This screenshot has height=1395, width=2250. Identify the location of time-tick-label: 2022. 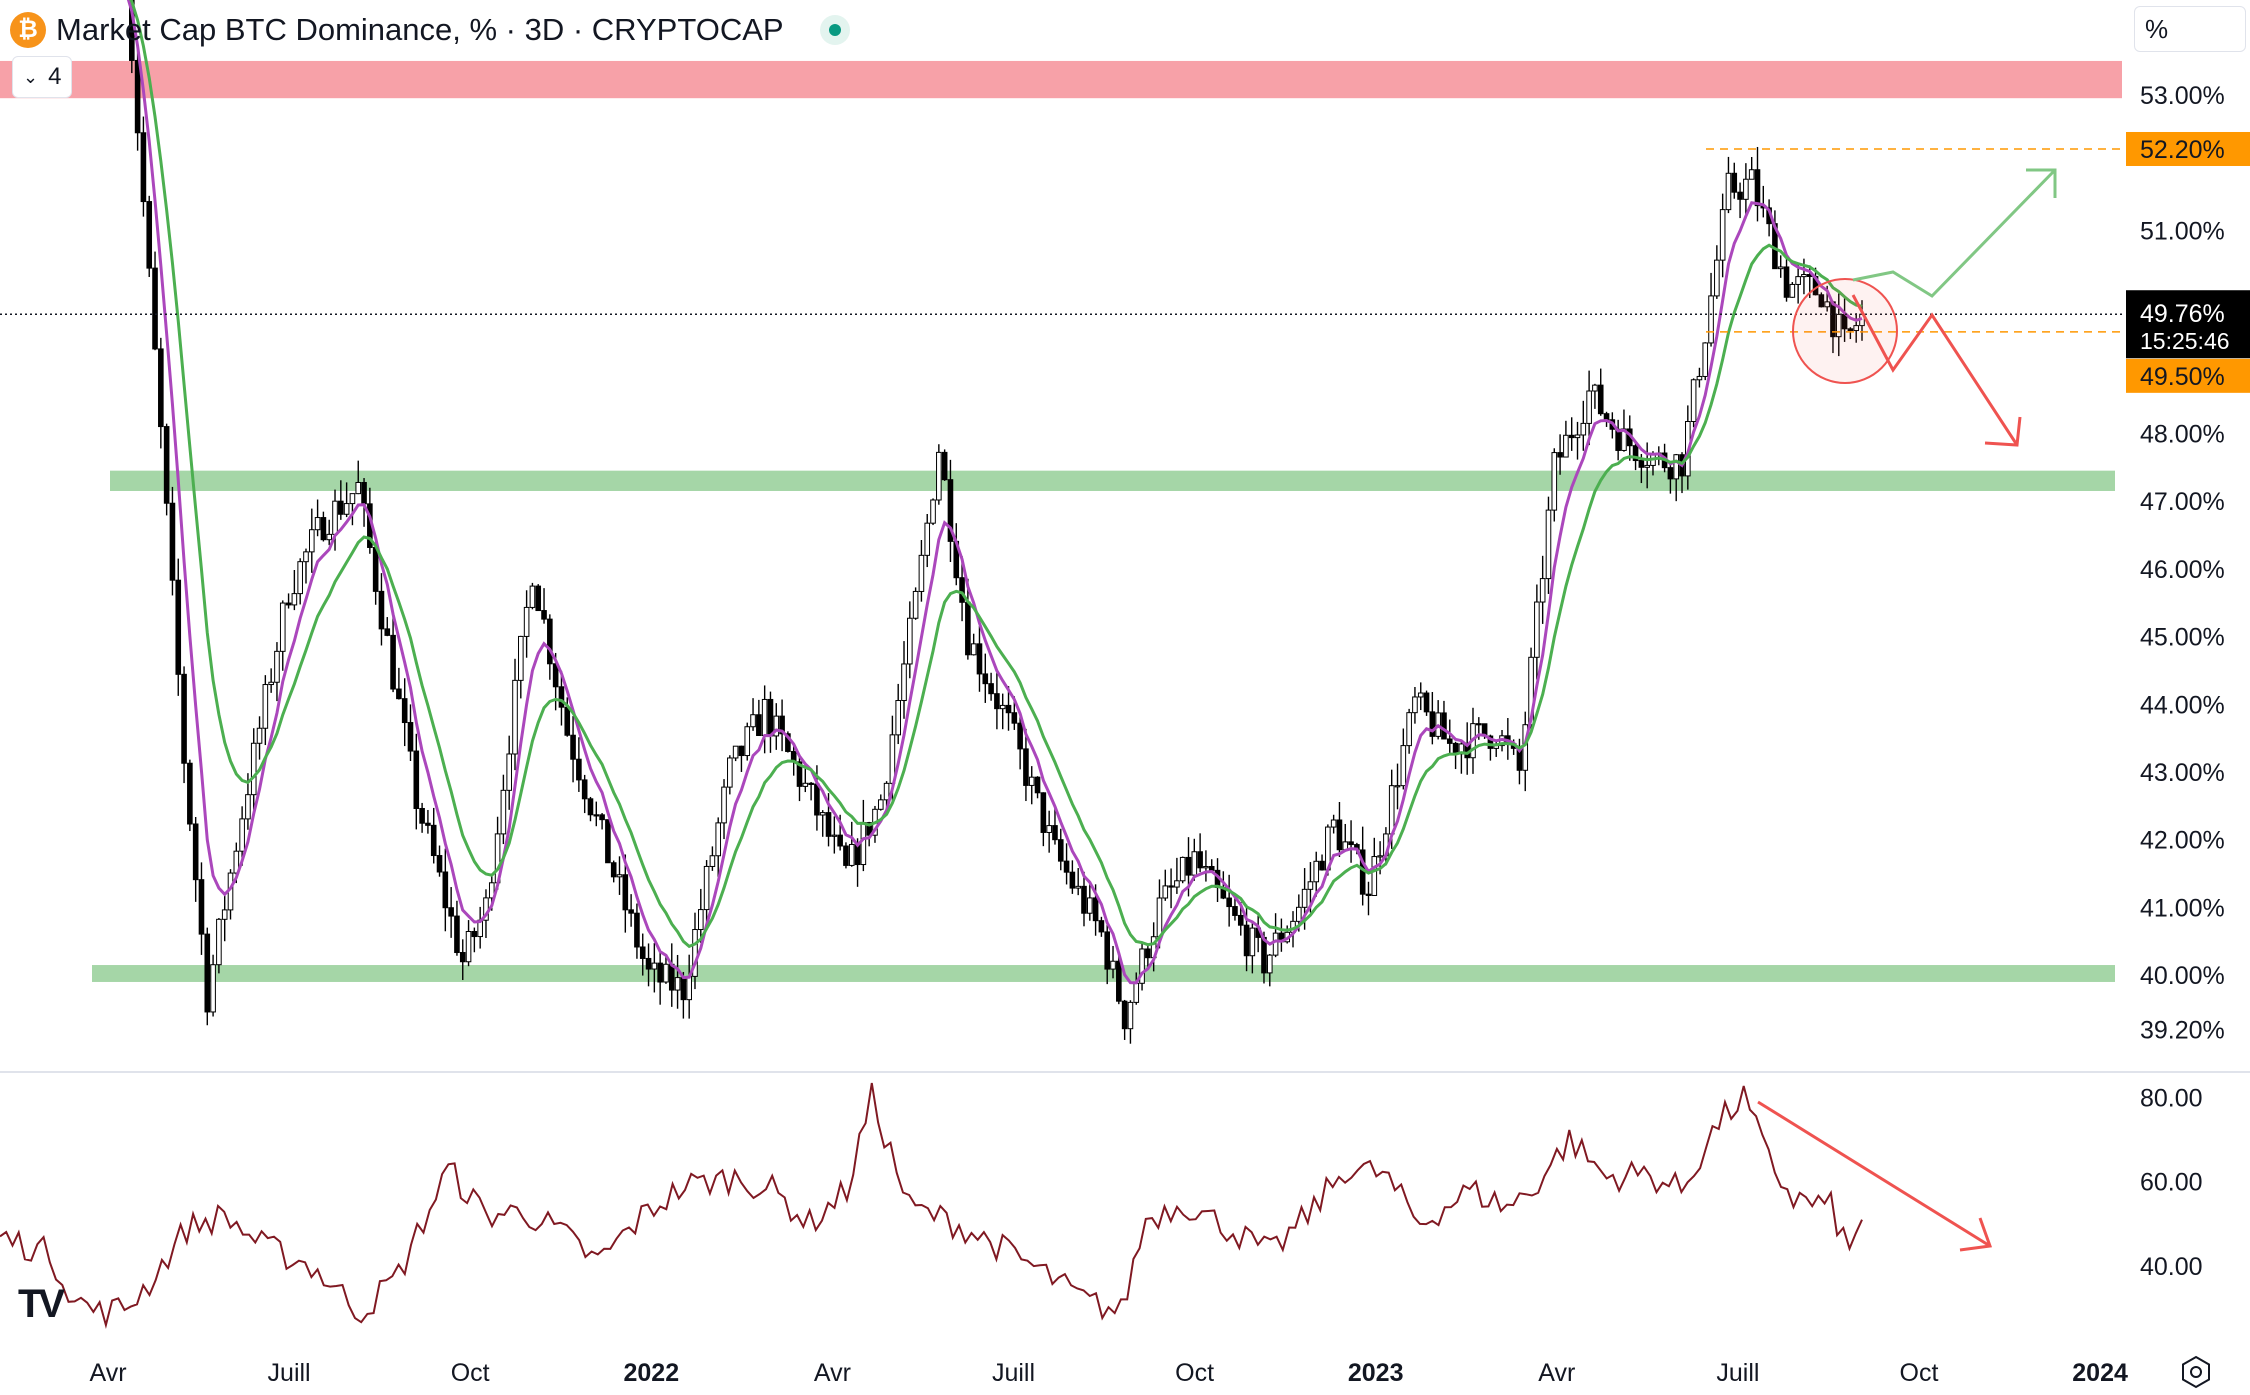
(651, 1373).